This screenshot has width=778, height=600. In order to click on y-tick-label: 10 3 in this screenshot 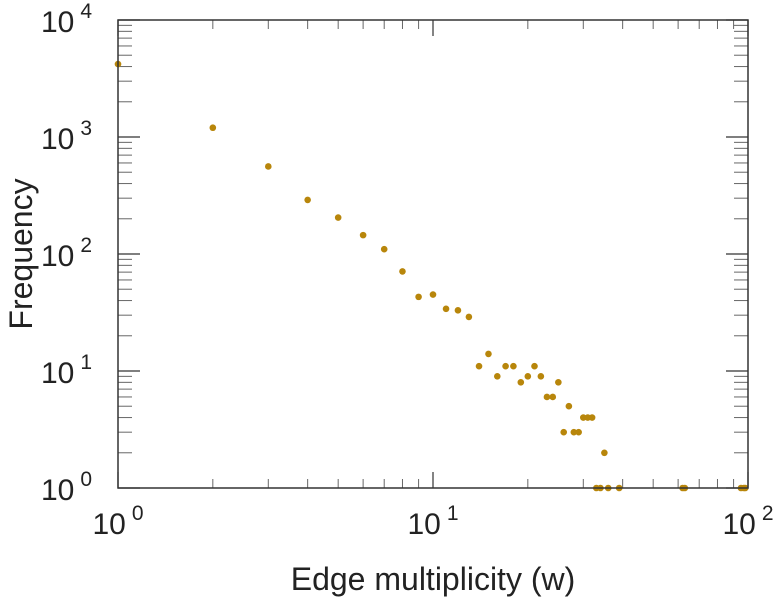, I will do `click(66, 136)`.